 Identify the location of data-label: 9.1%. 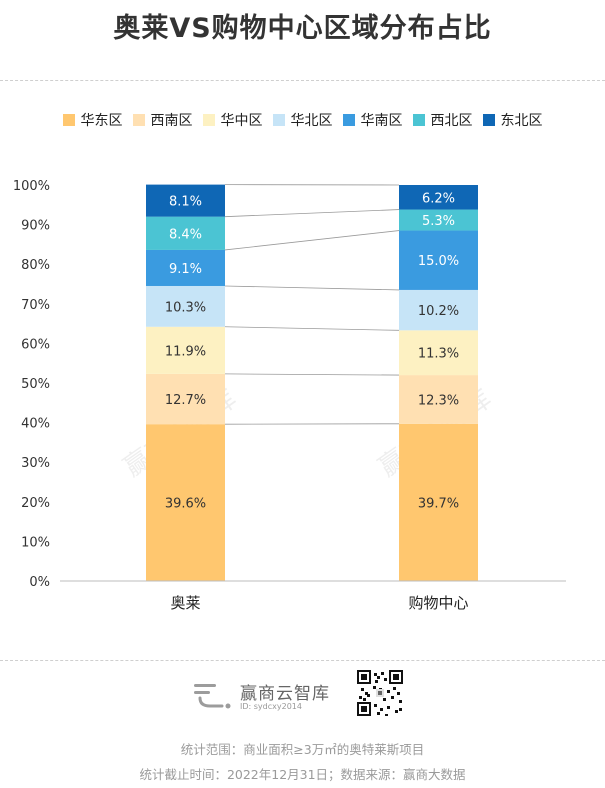
(185, 269).